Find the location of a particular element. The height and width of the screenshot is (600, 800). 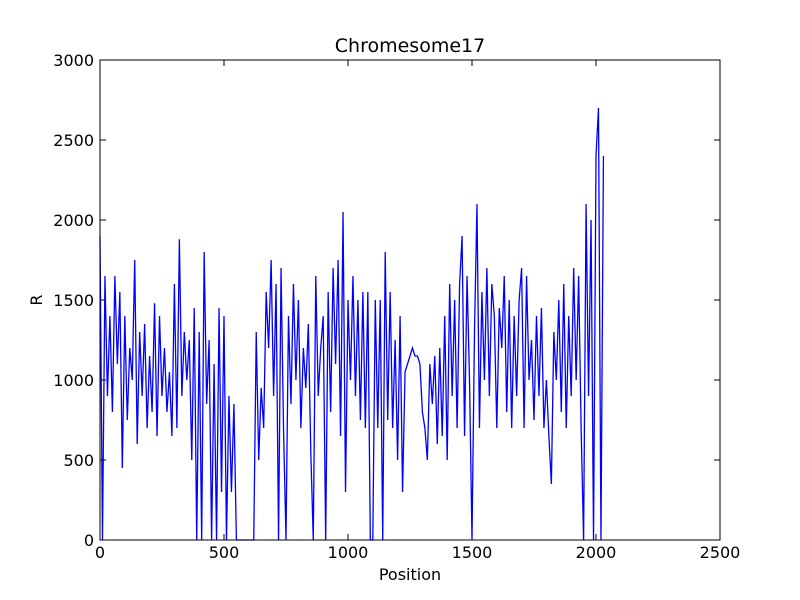

x-tick-label: 1000 is located at coordinates (348, 552).